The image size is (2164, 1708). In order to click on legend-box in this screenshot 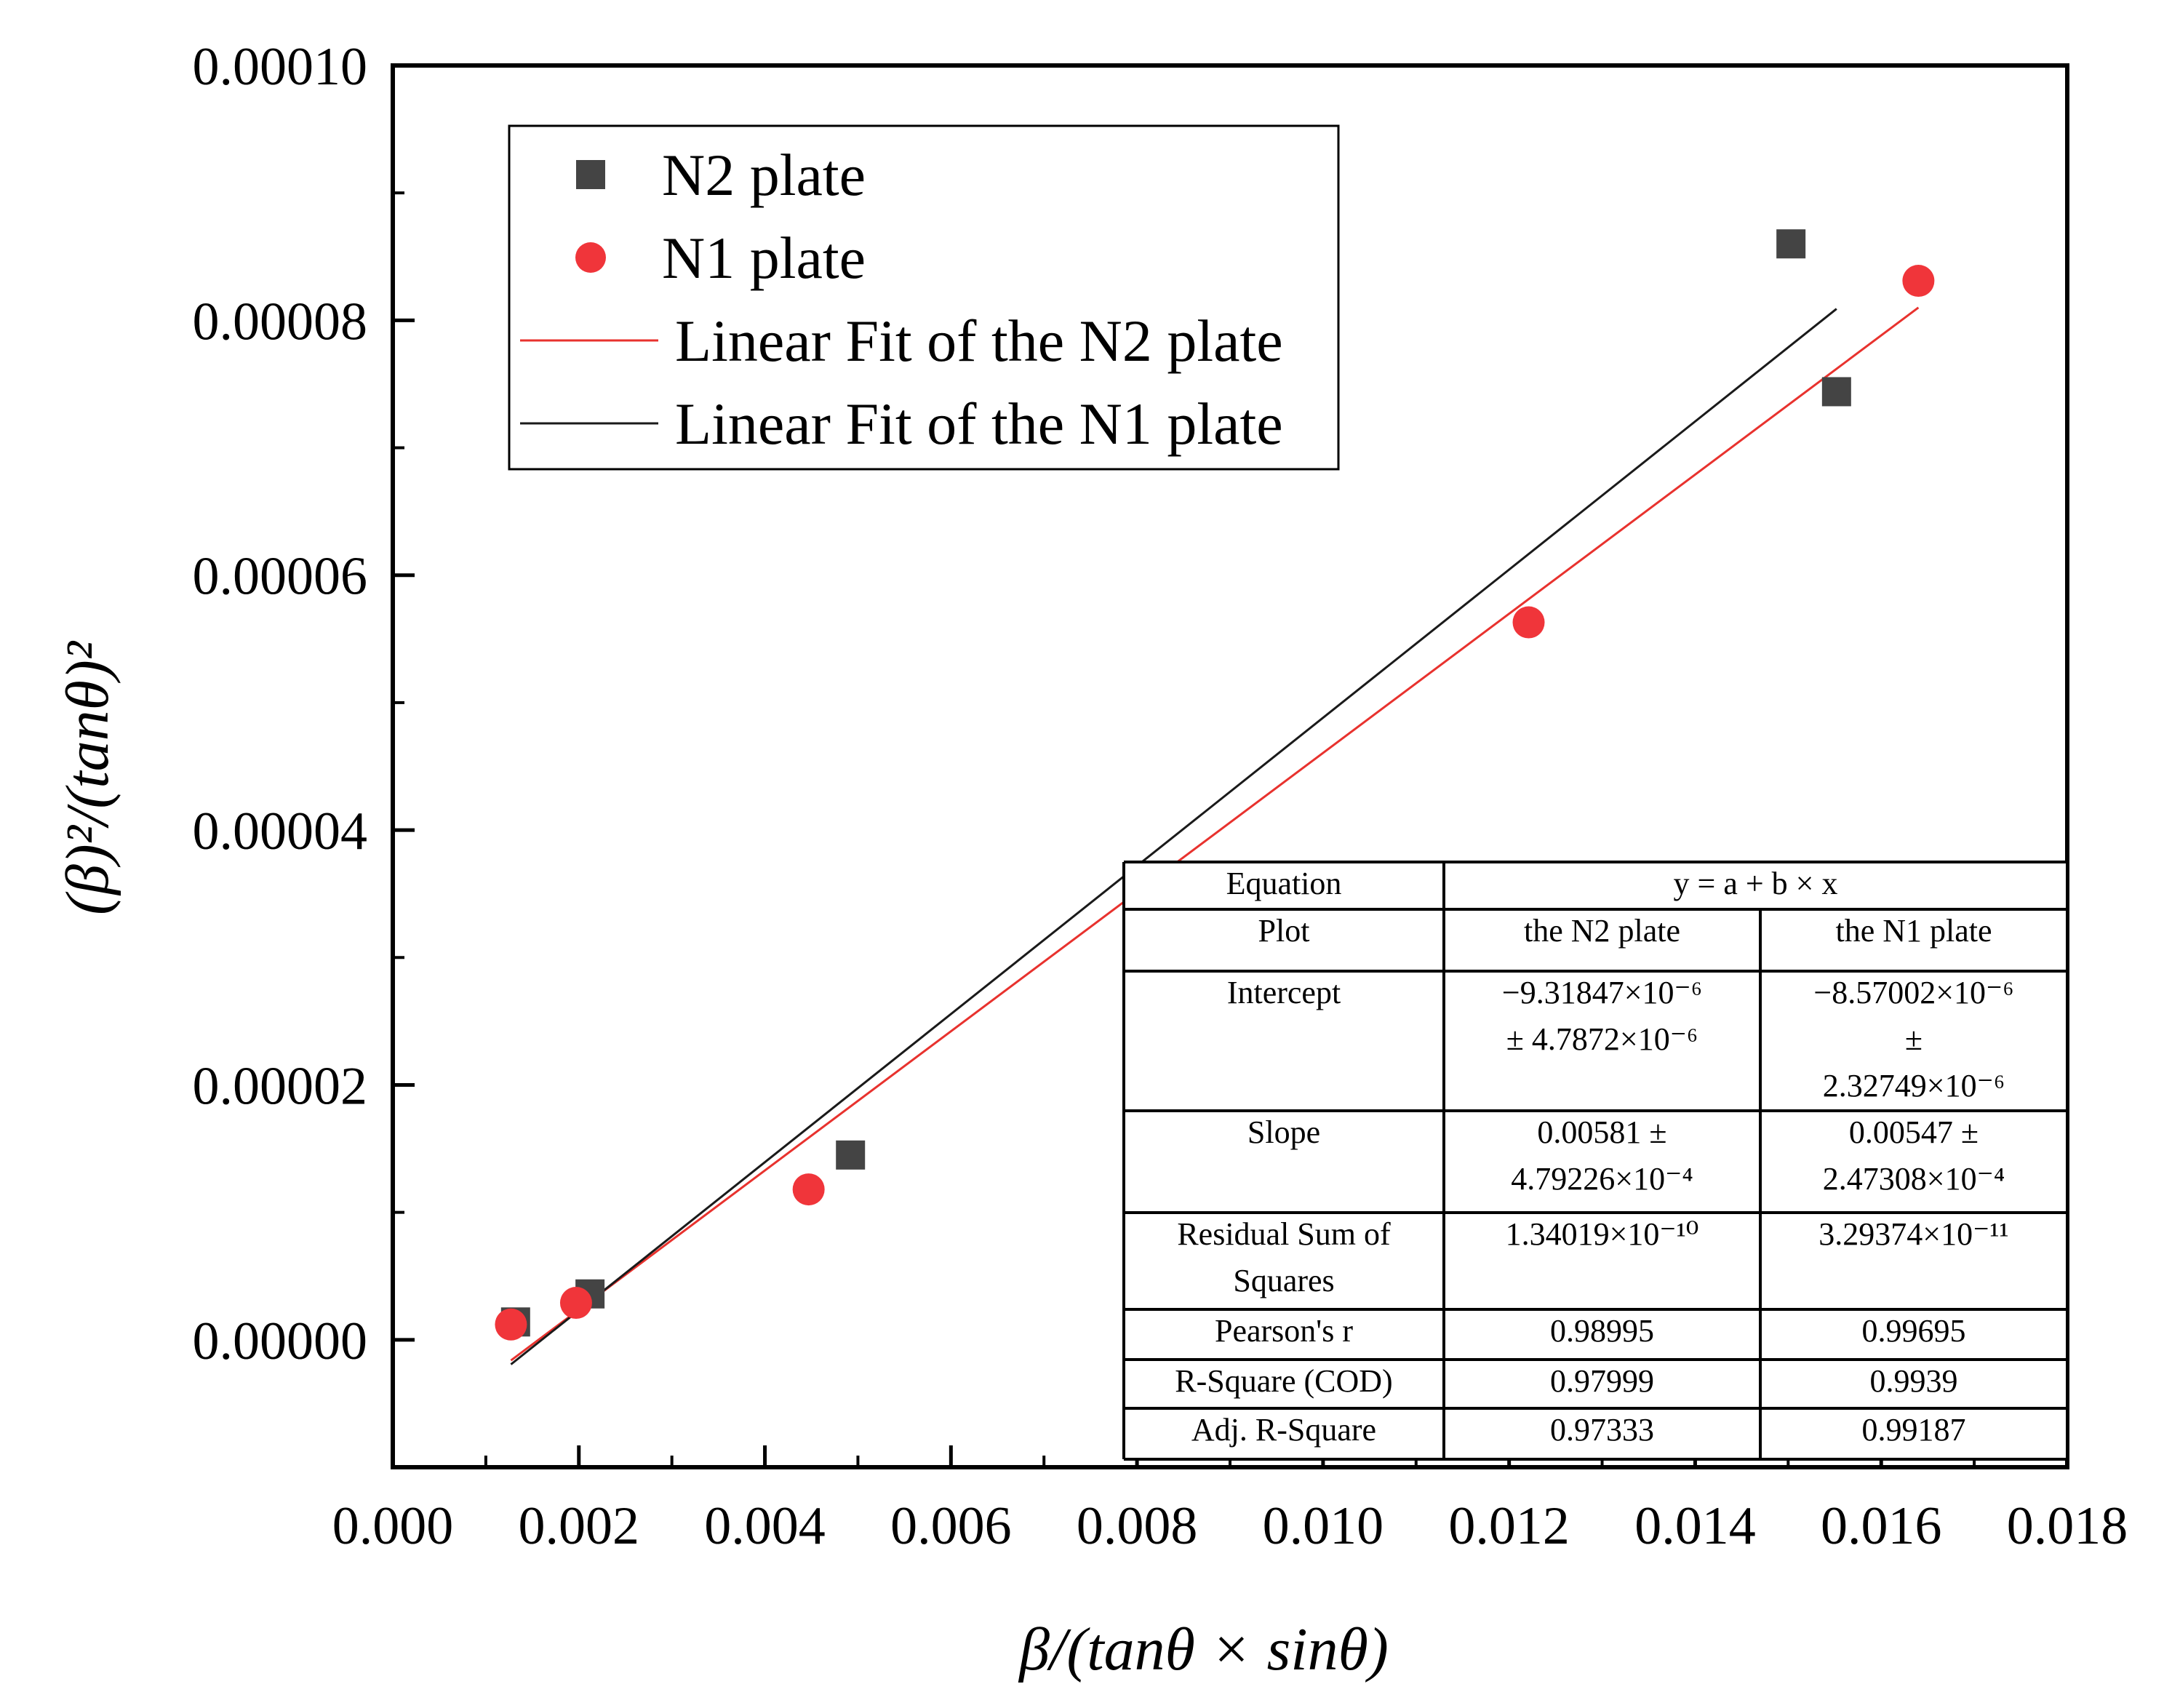, I will do `click(924, 297)`.